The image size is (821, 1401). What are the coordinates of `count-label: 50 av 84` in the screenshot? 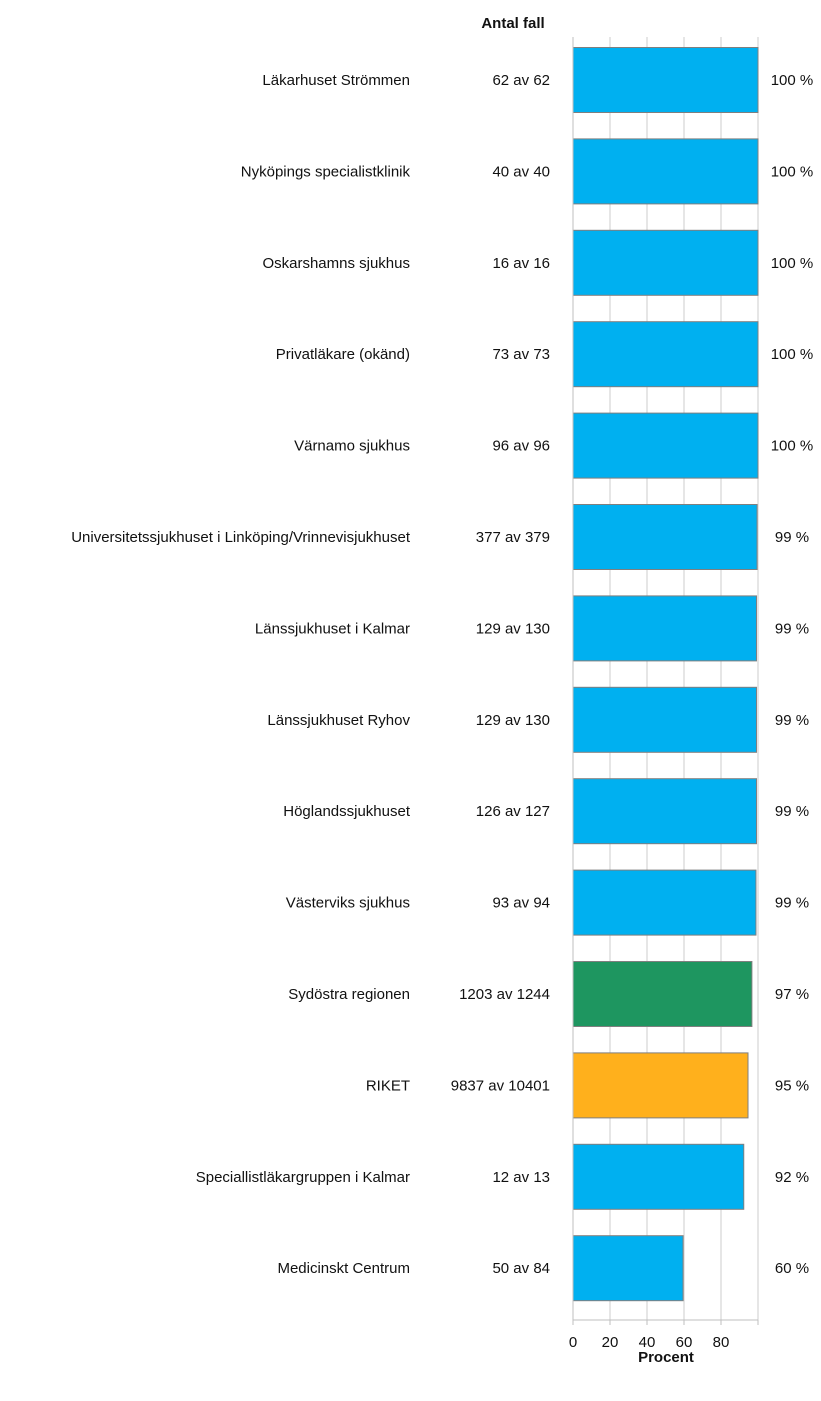 It's located at (521, 1268).